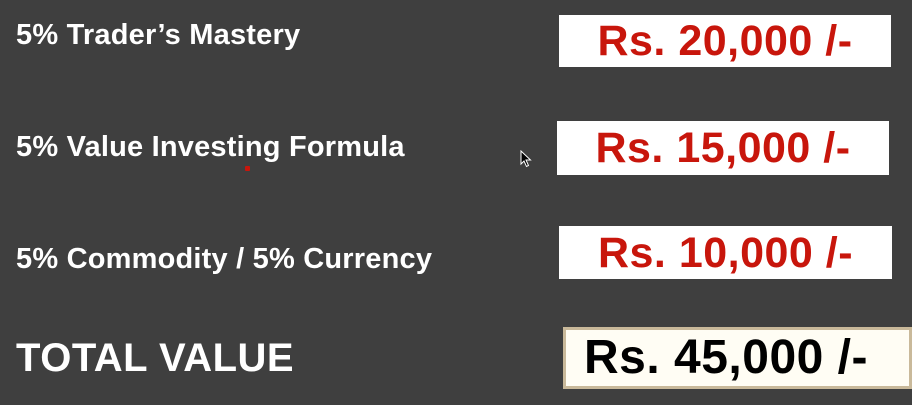  Describe the element at coordinates (155, 358) in the screenshot. I see `total-value-label: TOTAL VALUE` at that location.